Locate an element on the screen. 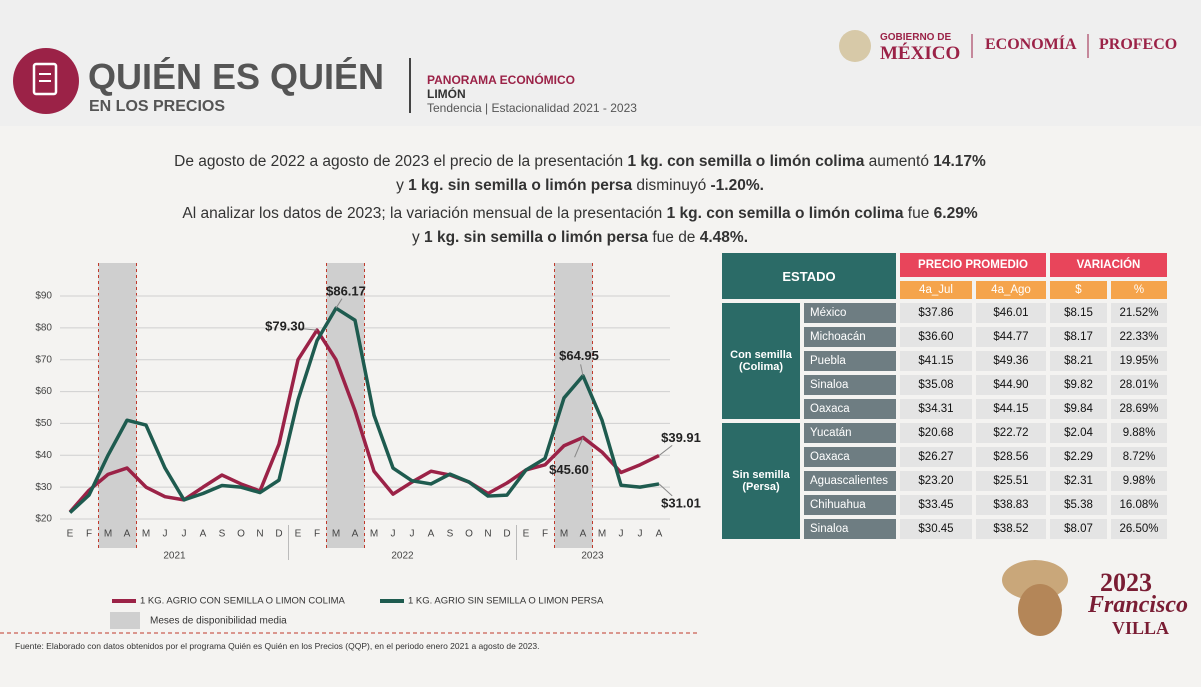 This screenshot has height=687, width=1201. portrait is located at coordinates (1040, 610).